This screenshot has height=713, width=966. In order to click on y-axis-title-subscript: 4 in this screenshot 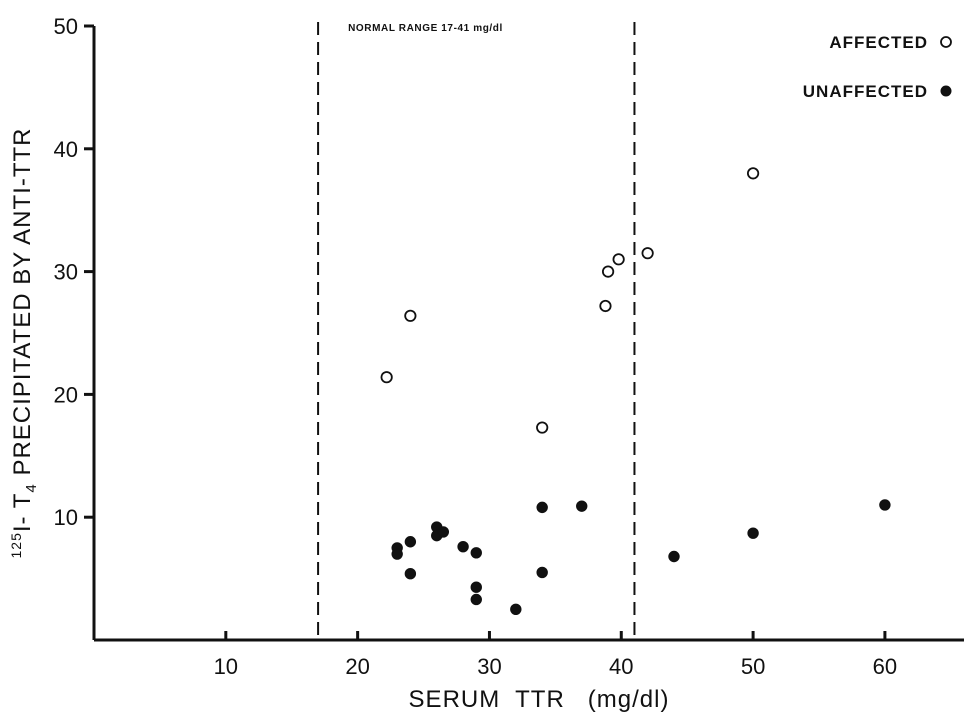, I will do `click(31, 487)`.